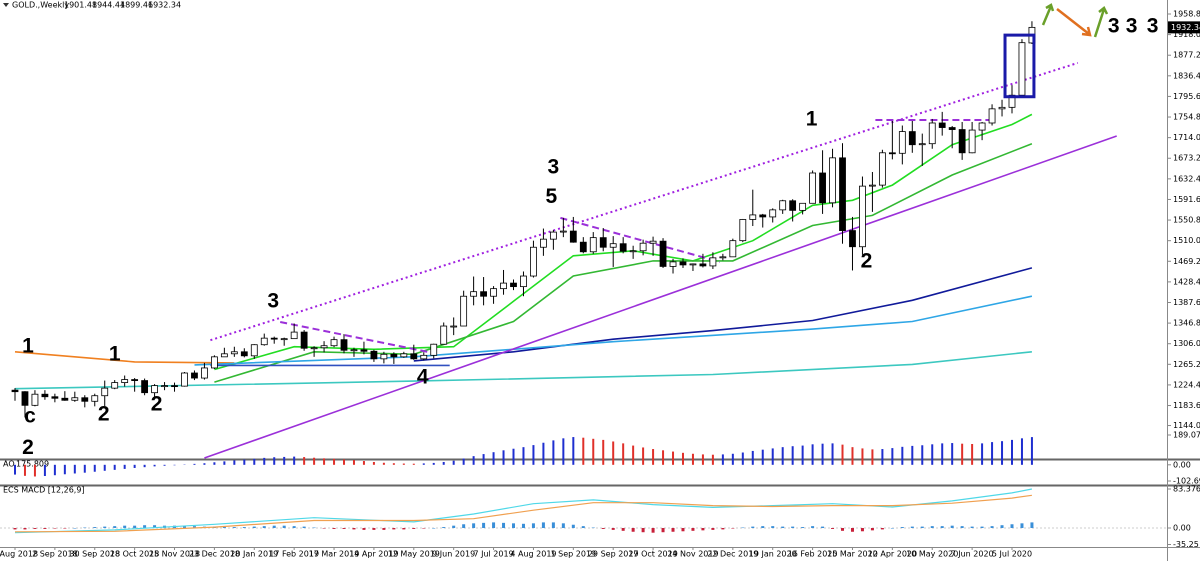  I want to click on last-price-box, so click(1184, 27).